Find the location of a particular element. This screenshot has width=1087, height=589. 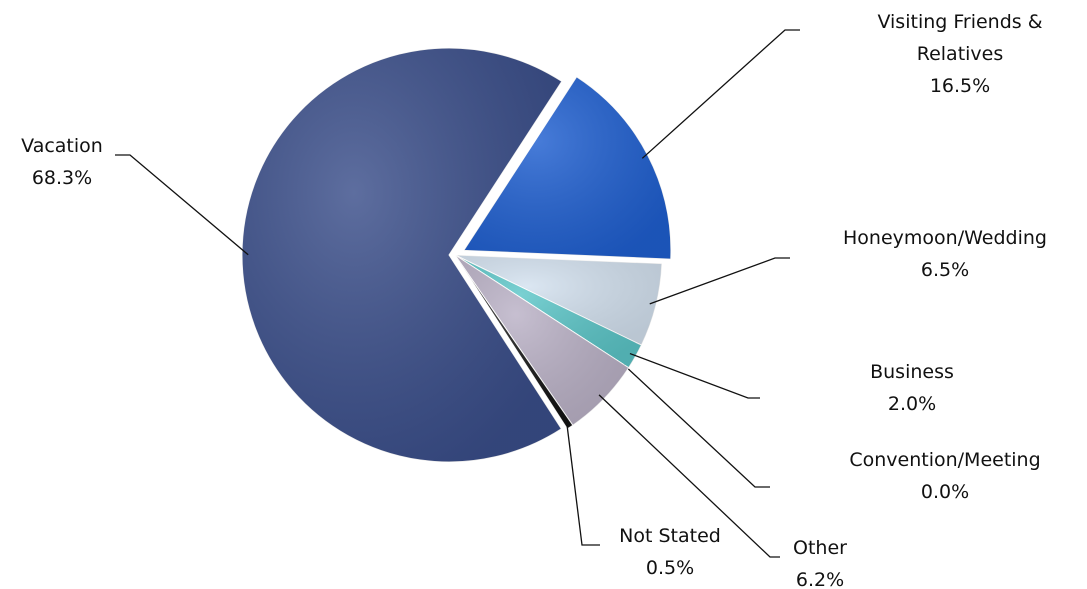

slice-label: Convention/Meeting 0.0% is located at coordinates (941, 476).